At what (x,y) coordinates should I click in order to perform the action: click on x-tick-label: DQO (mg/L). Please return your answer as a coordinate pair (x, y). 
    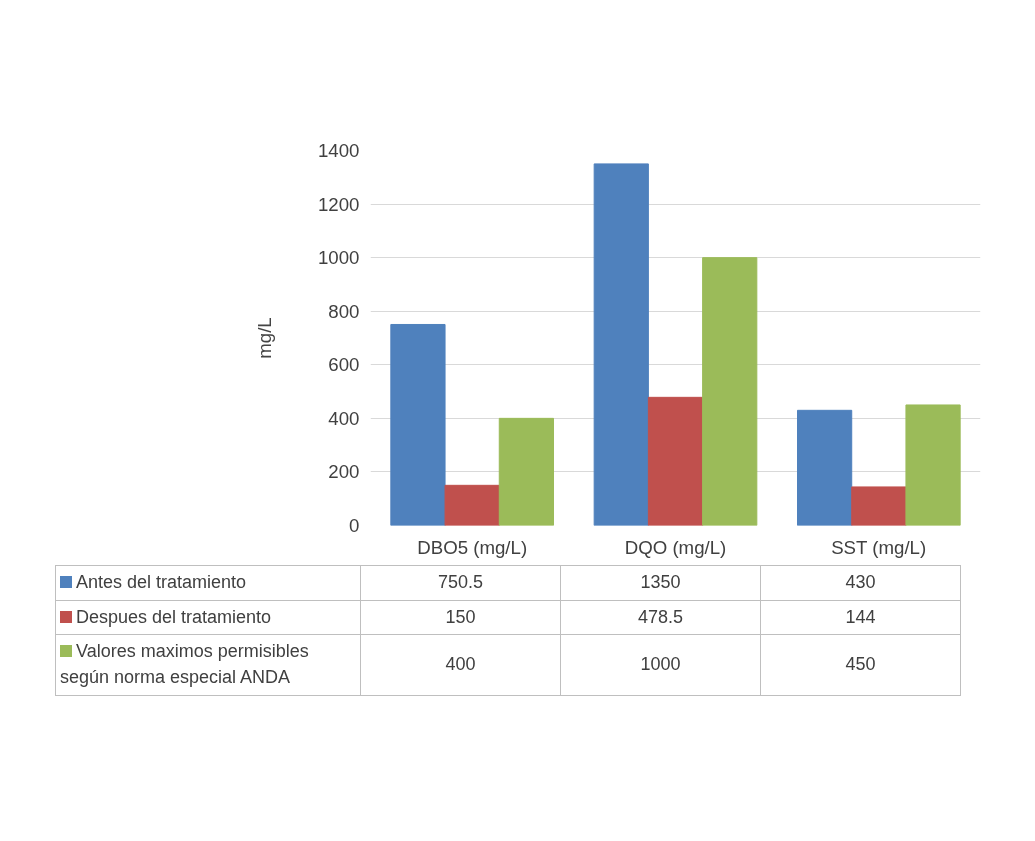
    Looking at the image, I should click on (675, 547).